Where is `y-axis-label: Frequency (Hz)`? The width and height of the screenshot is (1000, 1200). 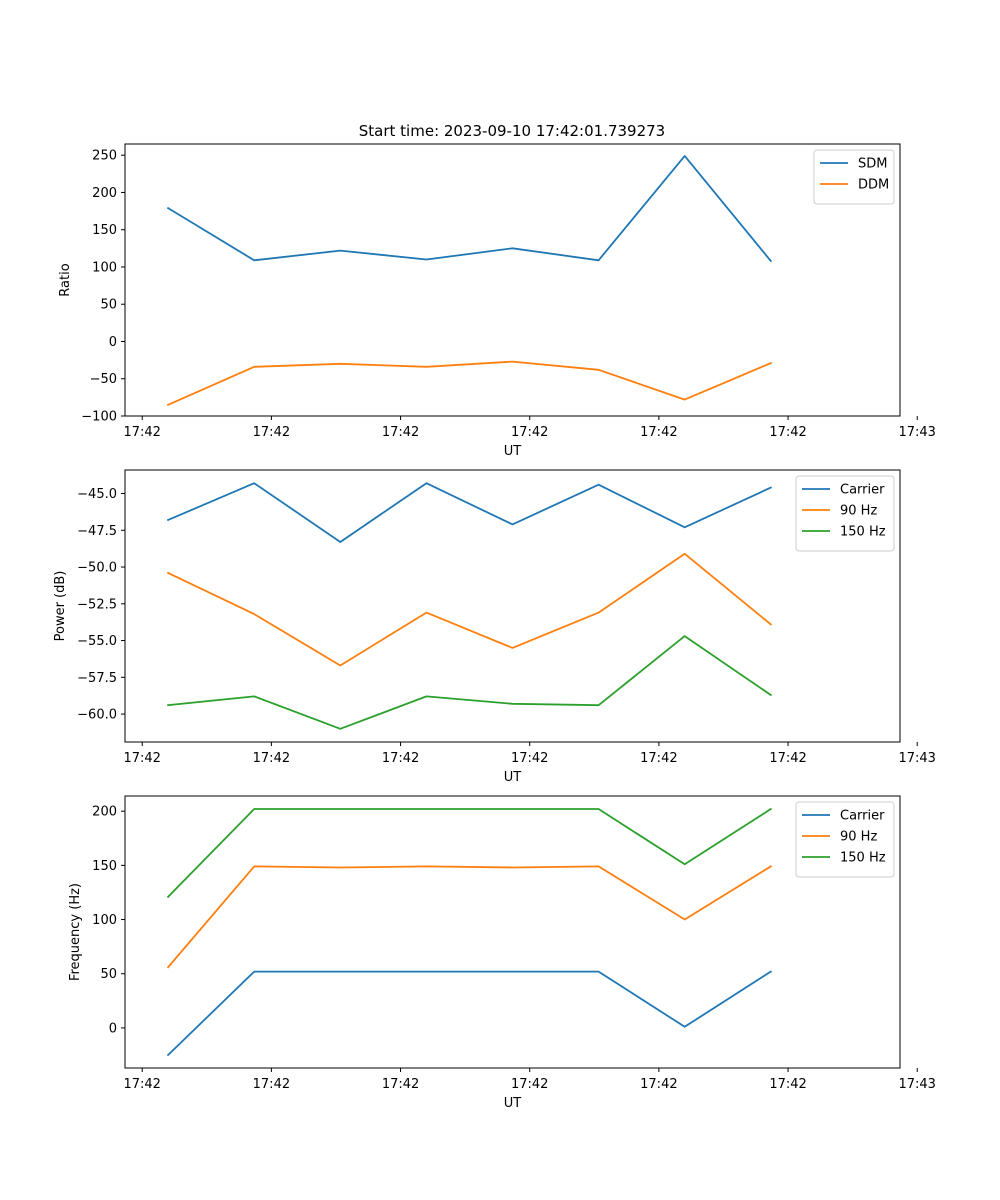
y-axis-label: Frequency (Hz) is located at coordinates (75, 932).